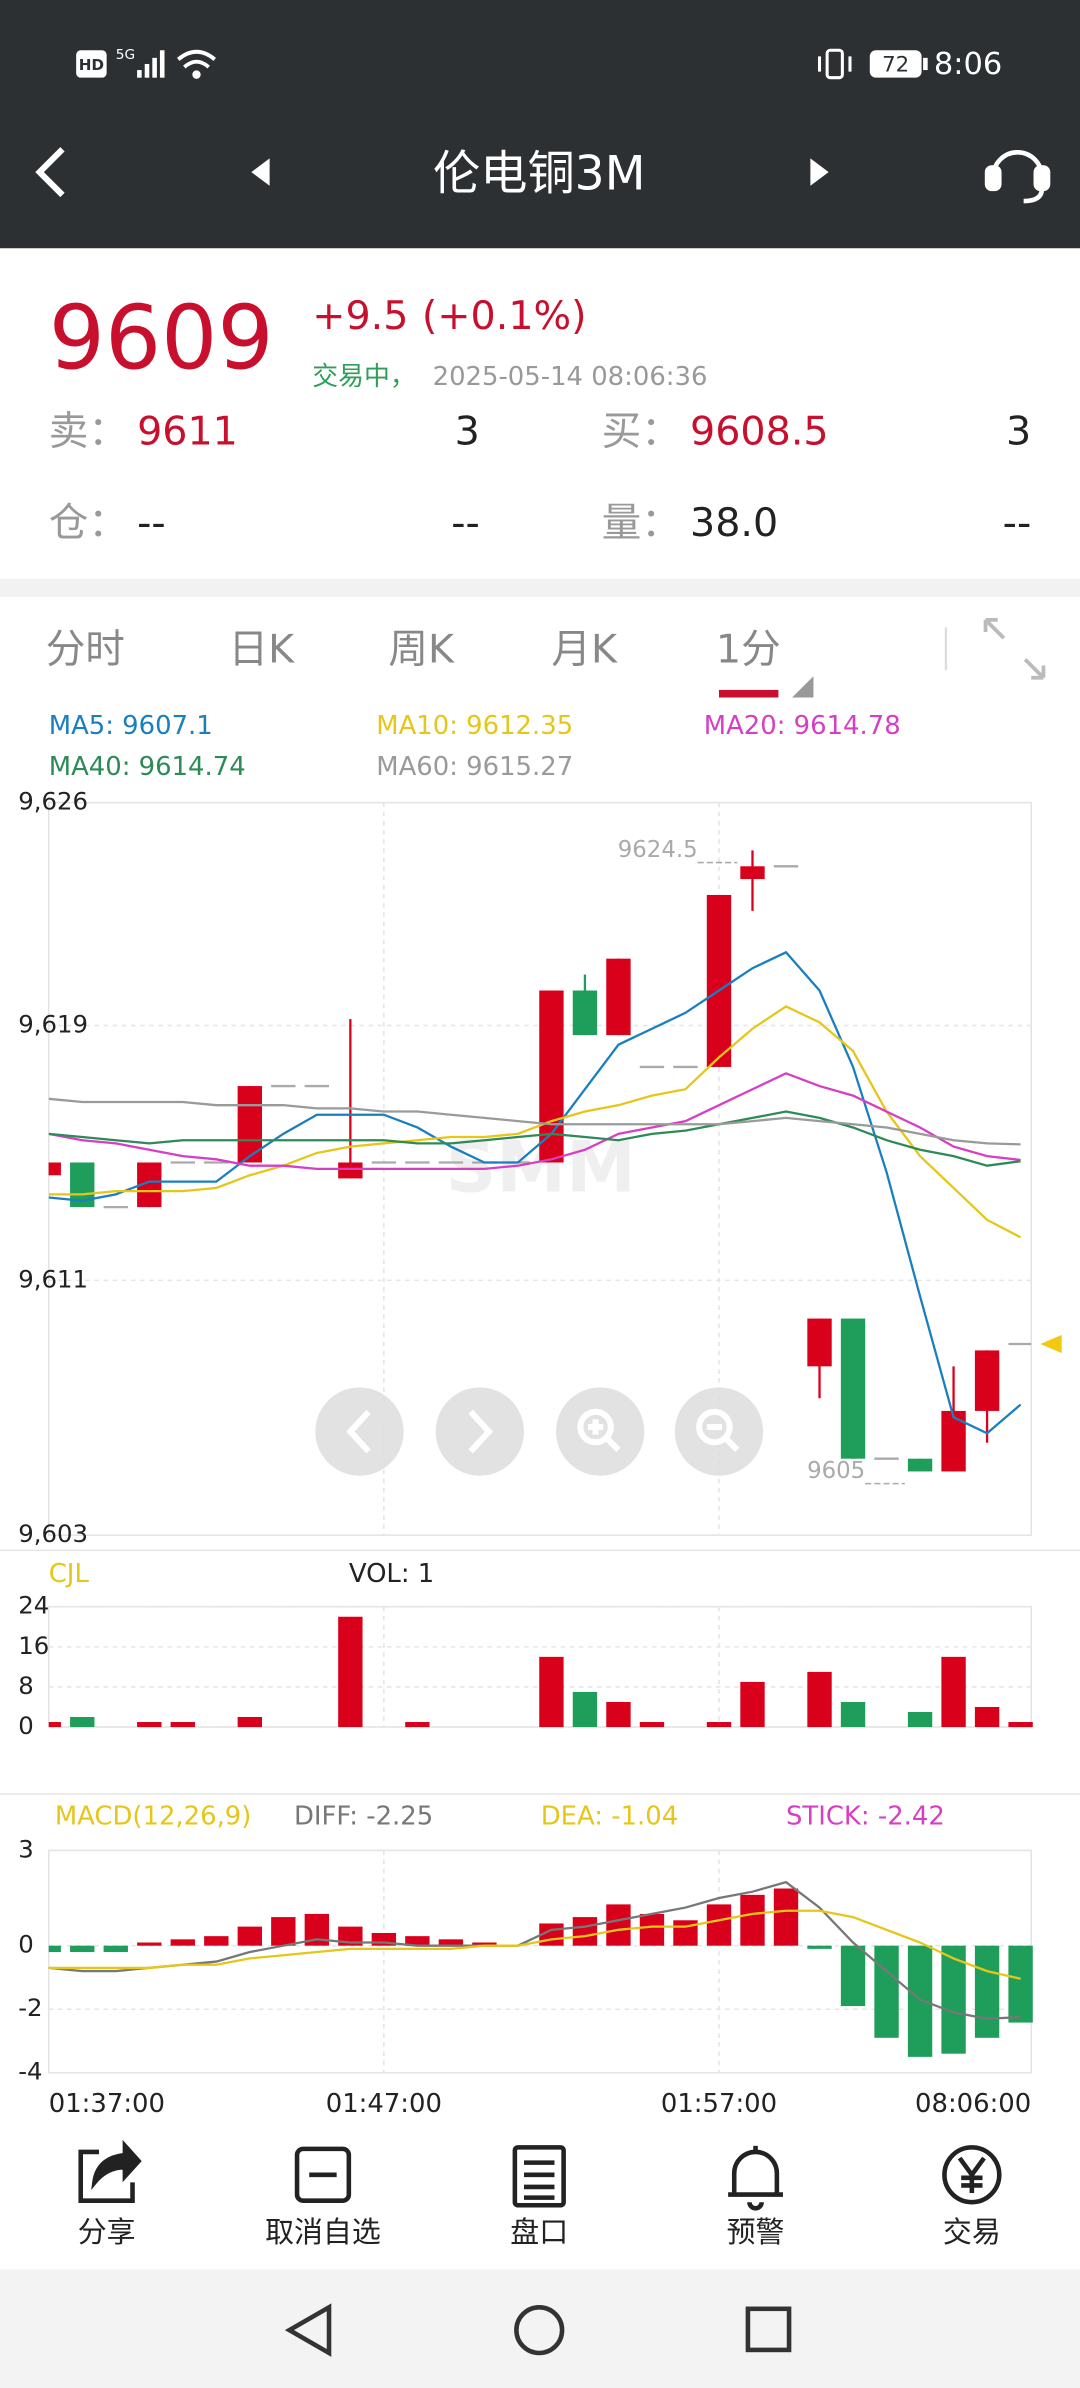 The width and height of the screenshot is (1080, 2388). What do you see at coordinates (836, 1471) in the screenshot?
I see `extreme-label: 9605` at bounding box center [836, 1471].